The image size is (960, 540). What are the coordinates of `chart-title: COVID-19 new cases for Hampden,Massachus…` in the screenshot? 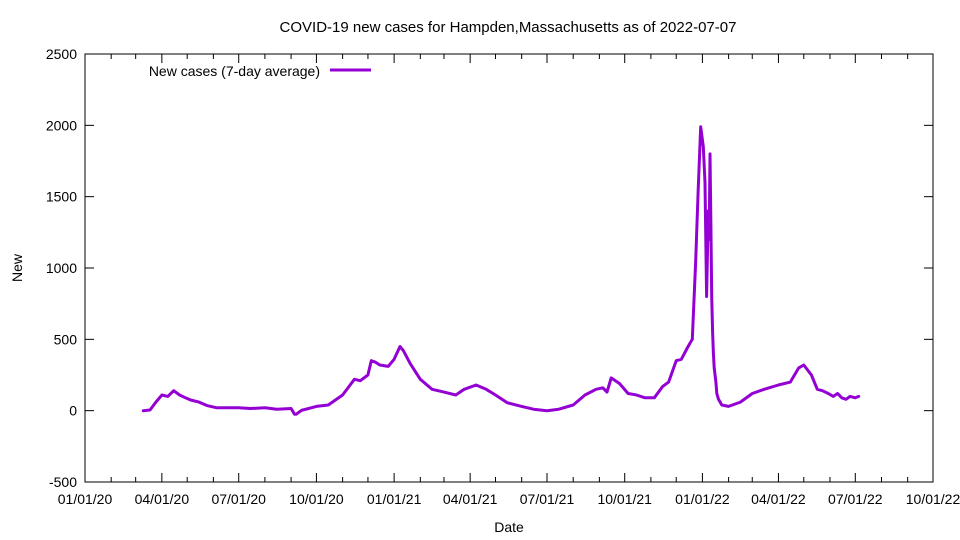 It's located at (508, 27).